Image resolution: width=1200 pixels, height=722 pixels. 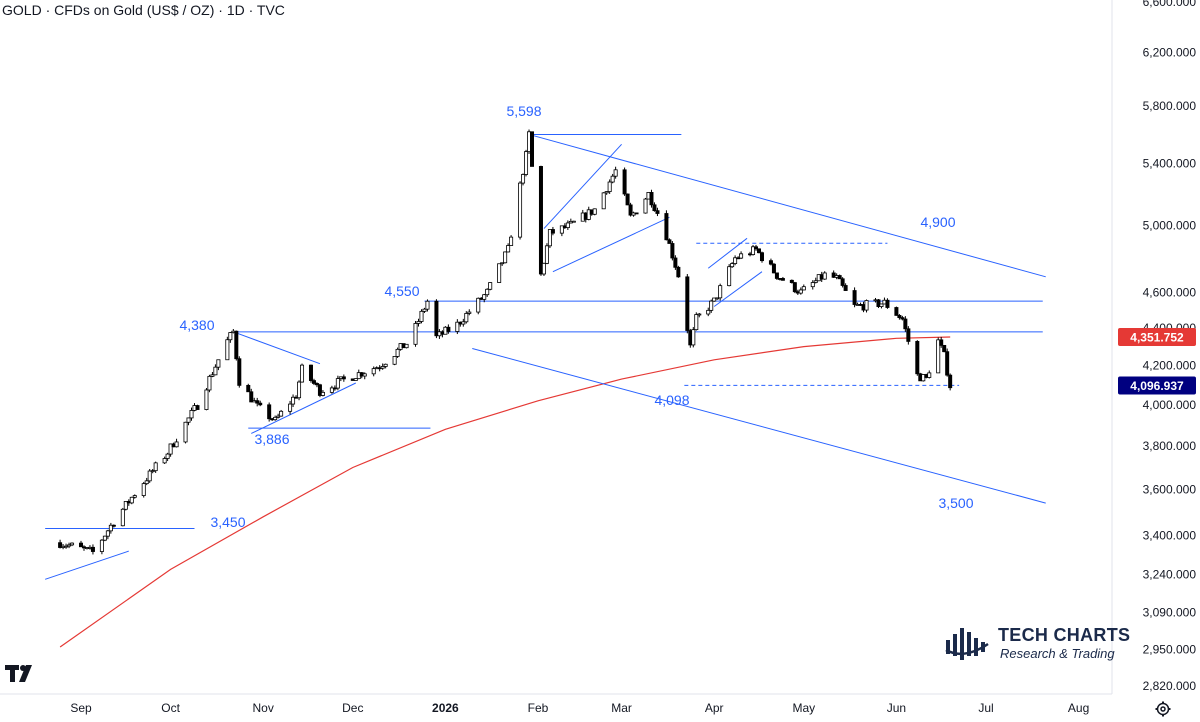 I want to click on trendline-triangle-lower, so click(x=304, y=408).